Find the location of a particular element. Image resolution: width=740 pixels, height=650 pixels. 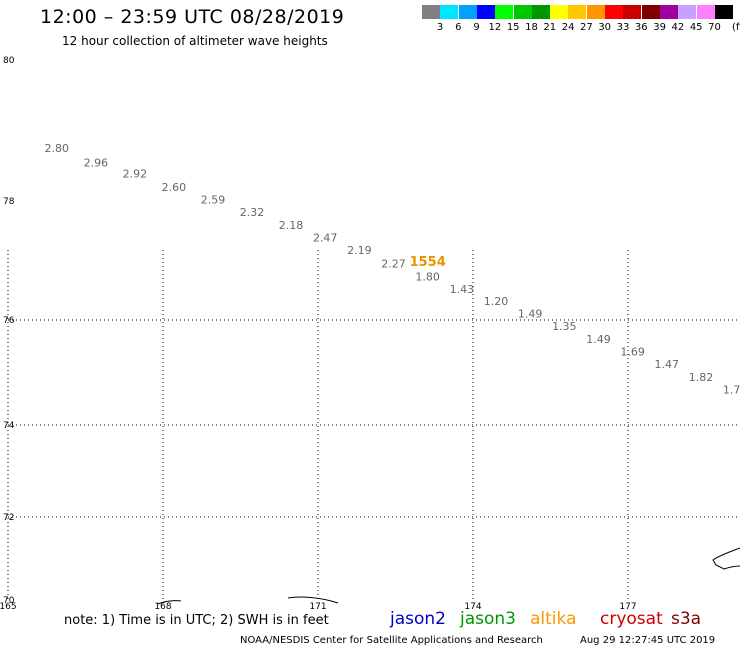

tick-label: 165 is located at coordinates (8, 607).